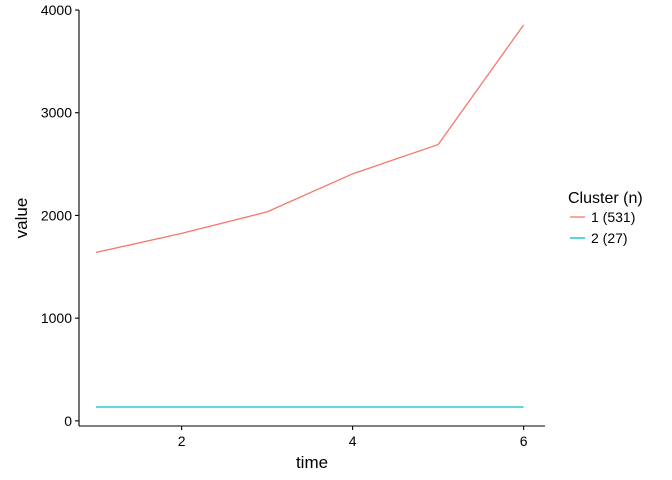  Describe the element at coordinates (56, 10) in the screenshot. I see `y-tick-label: 4000` at that location.